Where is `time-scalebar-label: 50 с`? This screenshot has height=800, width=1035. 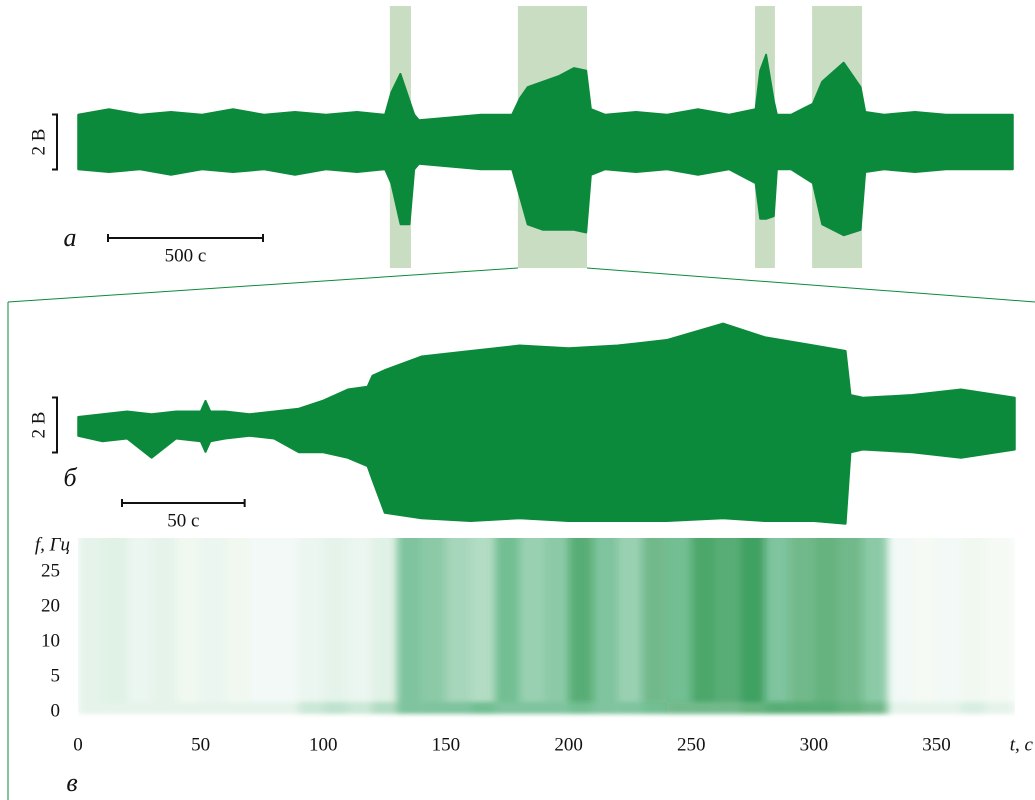
time-scalebar-label: 50 с is located at coordinates (183, 520).